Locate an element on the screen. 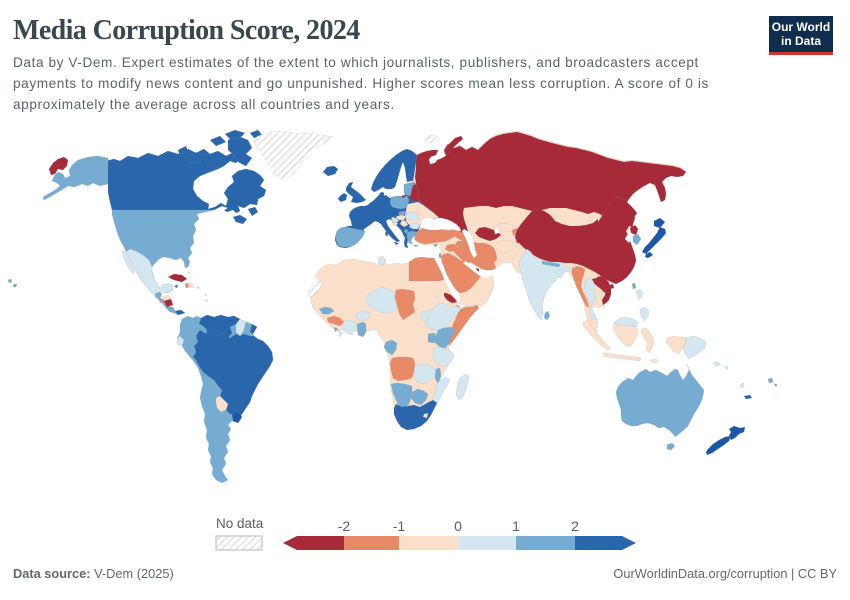  svg-text: 0 is located at coordinates (458, 526).